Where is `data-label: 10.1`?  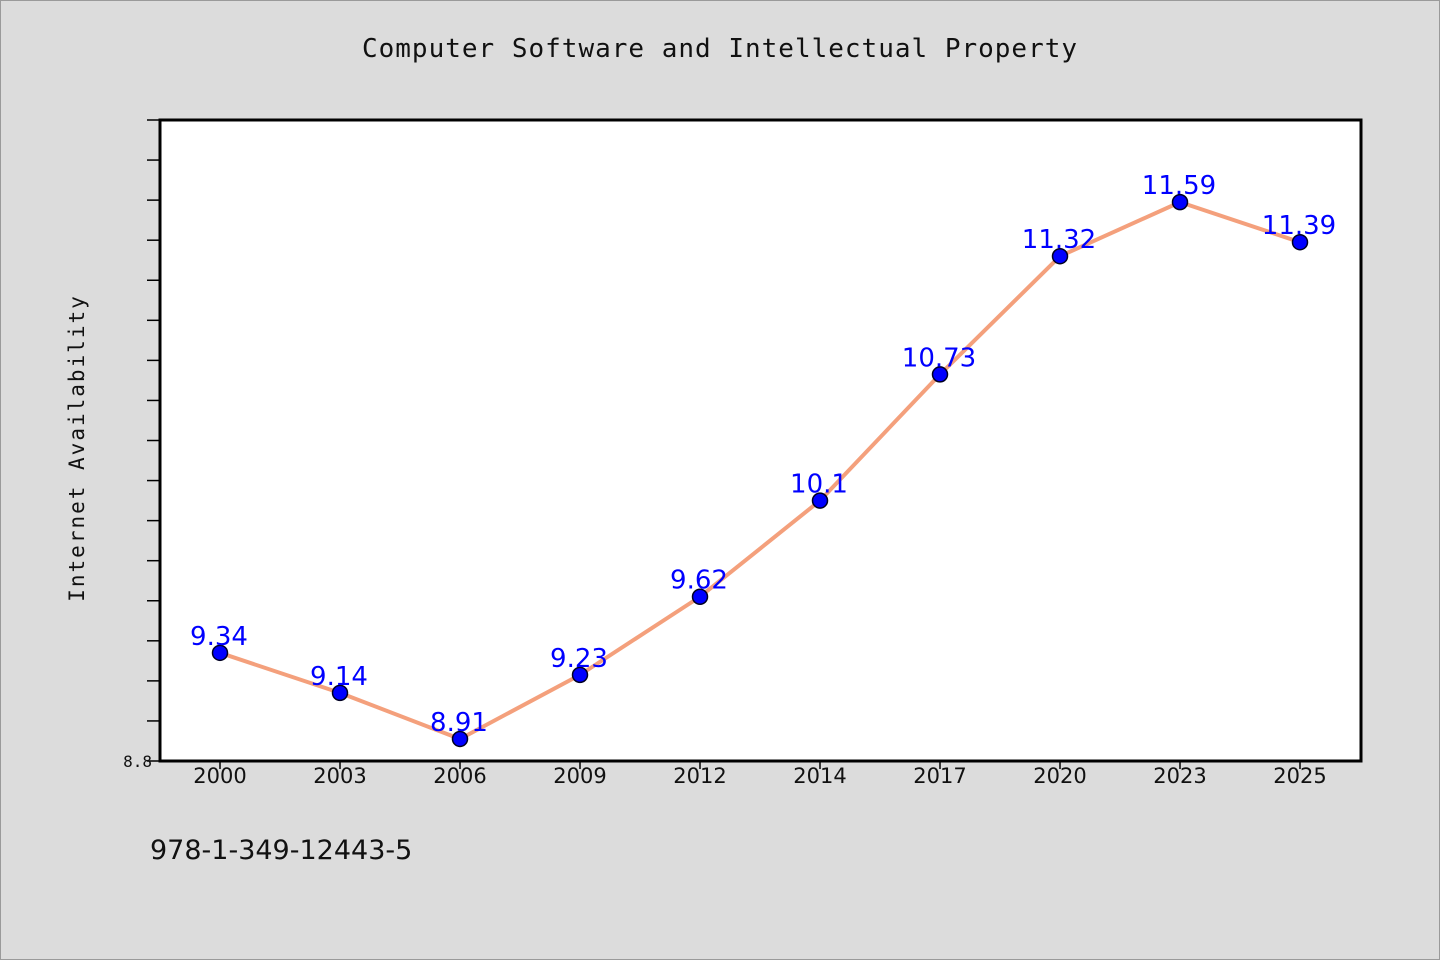 data-label: 10.1 is located at coordinates (819, 485).